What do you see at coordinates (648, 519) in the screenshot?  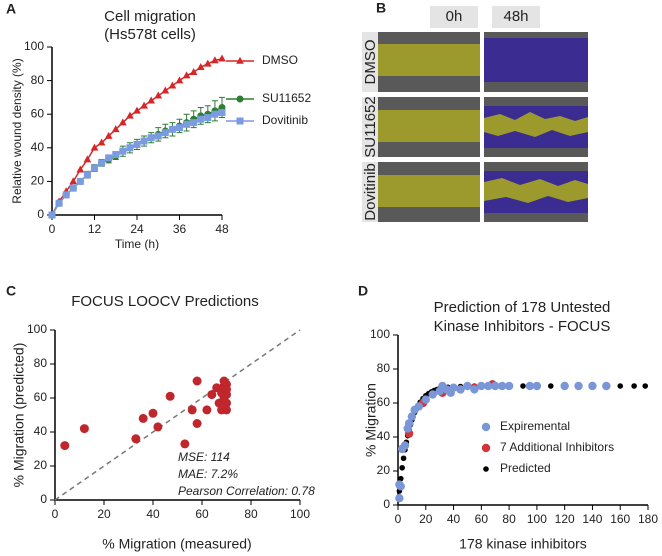 I see `x-tick-label: 180` at bounding box center [648, 519].